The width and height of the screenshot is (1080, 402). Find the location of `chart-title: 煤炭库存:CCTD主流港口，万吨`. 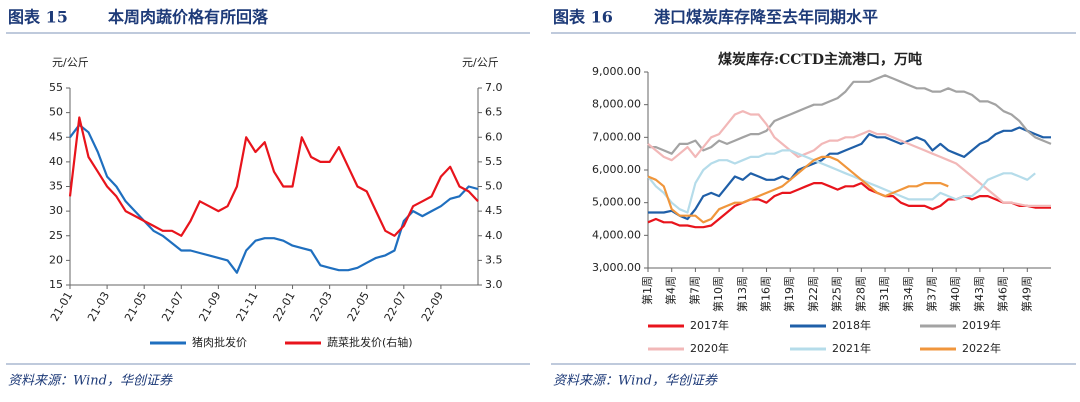

chart-title: 煤炭库存:CCTD主流港口，万吨 is located at coordinates (820, 59).